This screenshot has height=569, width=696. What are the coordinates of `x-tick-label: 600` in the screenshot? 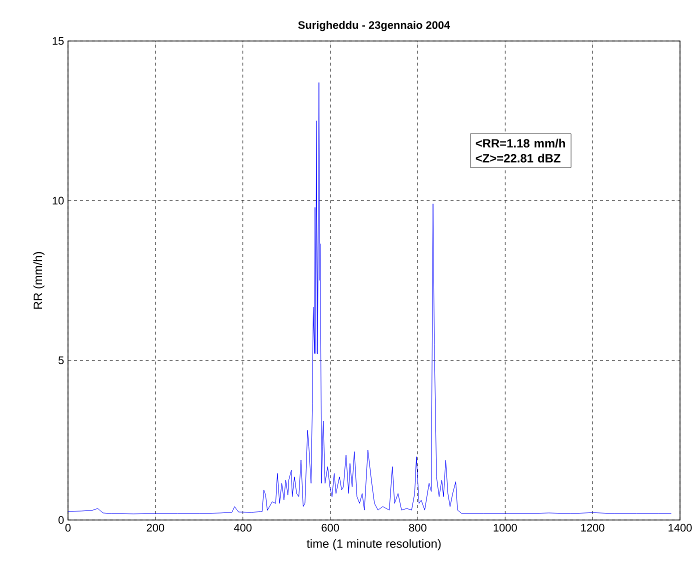 It's located at (330, 528).